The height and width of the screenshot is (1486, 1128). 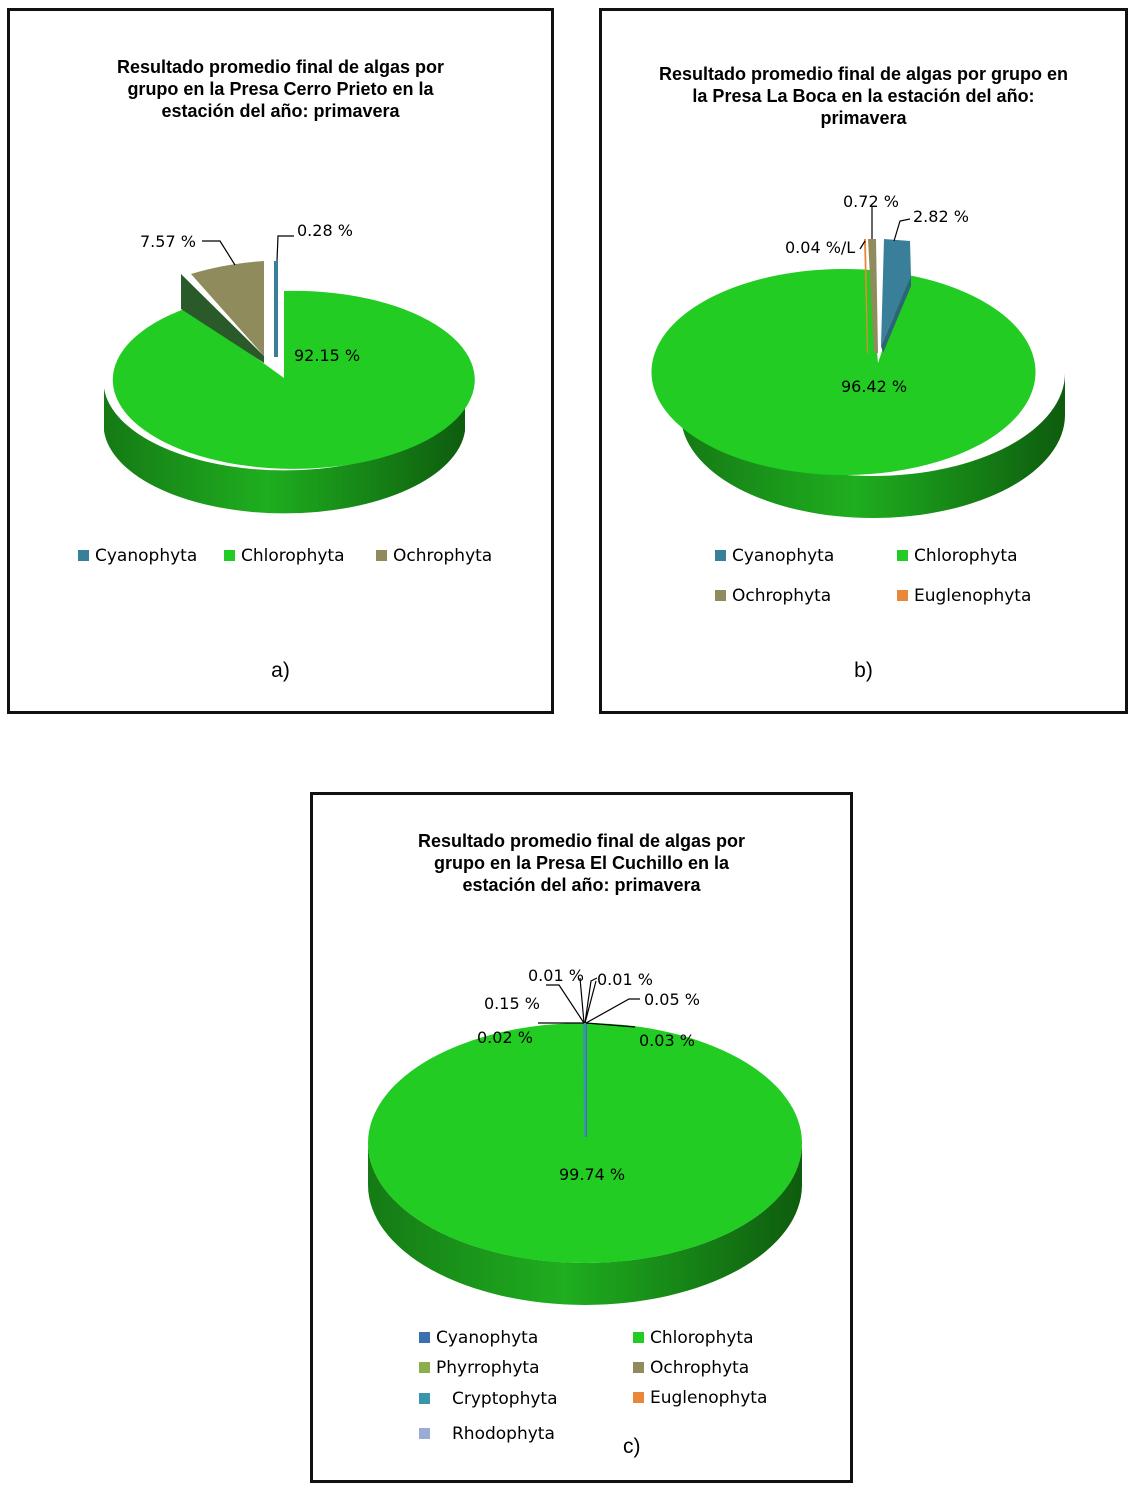 I want to click on legend-item: Cryptophyta, so click(x=488, y=1399).